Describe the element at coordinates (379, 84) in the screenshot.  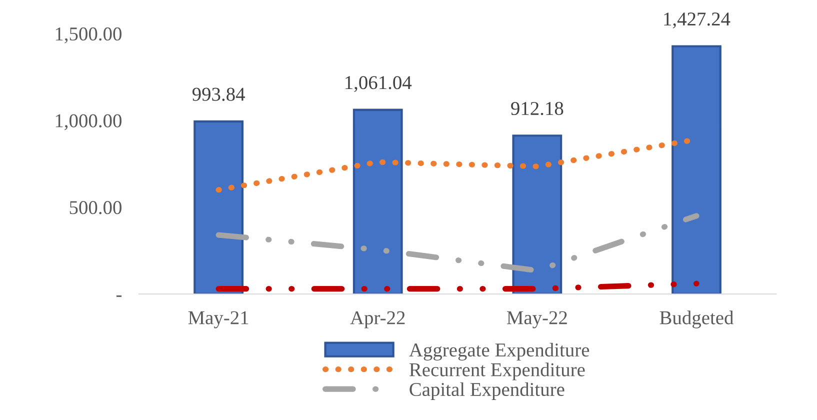
I see `data-label: 1,061.04` at that location.